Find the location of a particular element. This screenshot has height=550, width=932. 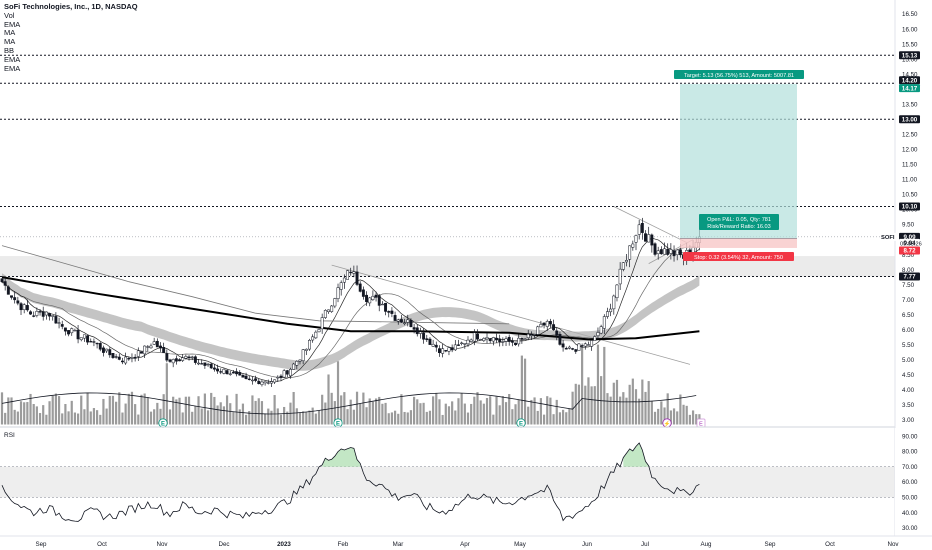

indicator-ema-3: EMA is located at coordinates (12, 68).